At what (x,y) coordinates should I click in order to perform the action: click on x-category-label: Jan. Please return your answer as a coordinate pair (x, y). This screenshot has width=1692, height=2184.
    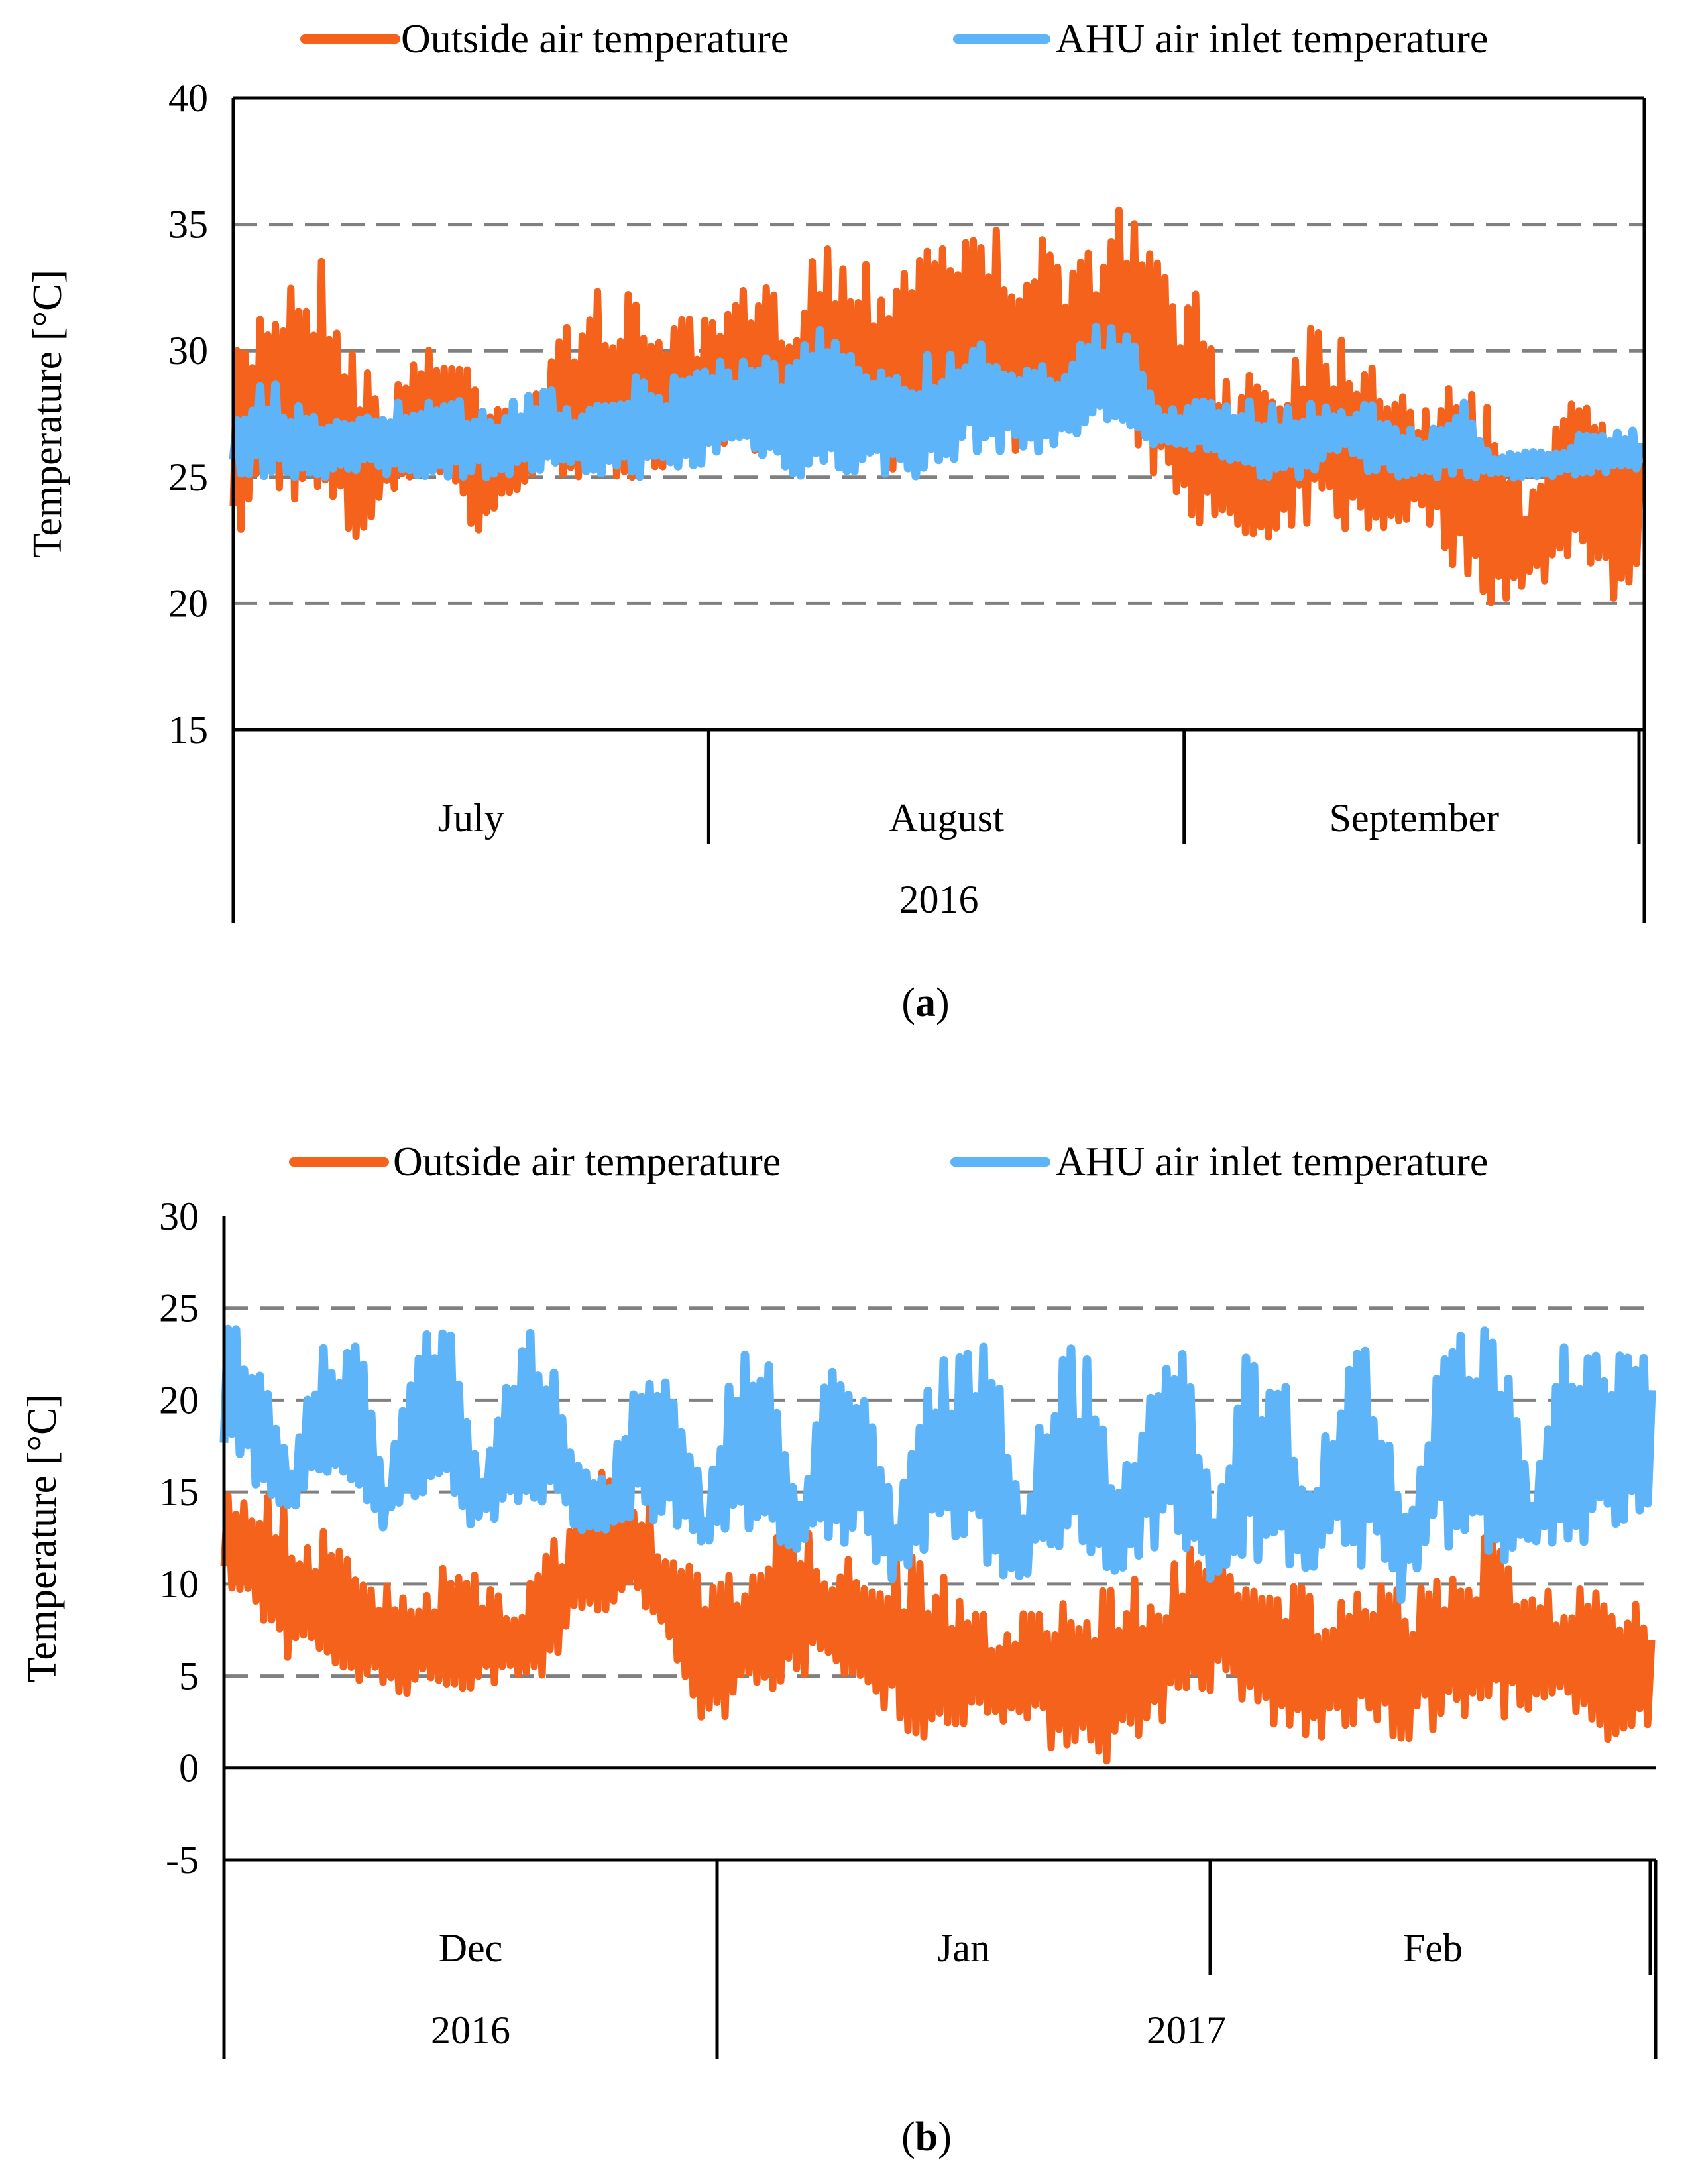
    Looking at the image, I should click on (964, 1948).